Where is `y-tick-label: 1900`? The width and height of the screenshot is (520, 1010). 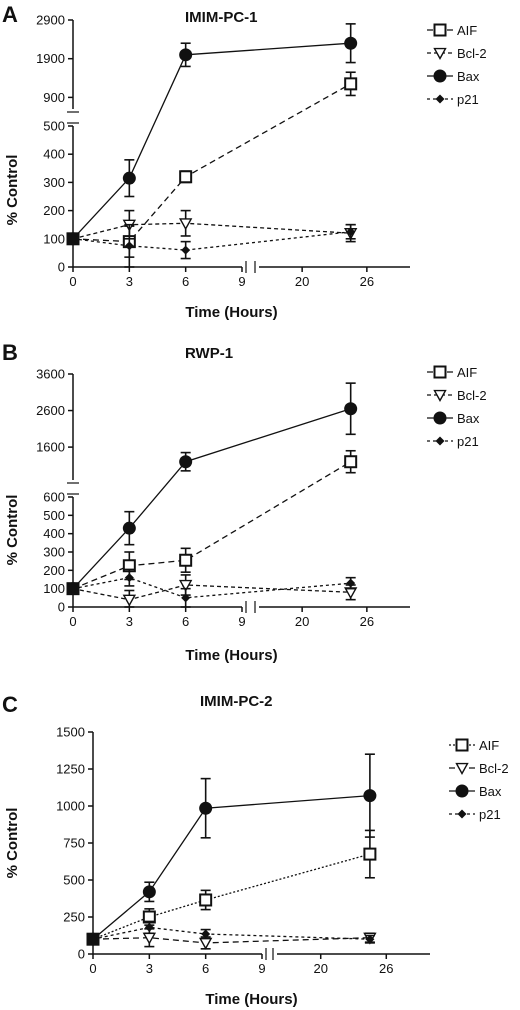
y-tick-label: 1900 is located at coordinates (50, 58).